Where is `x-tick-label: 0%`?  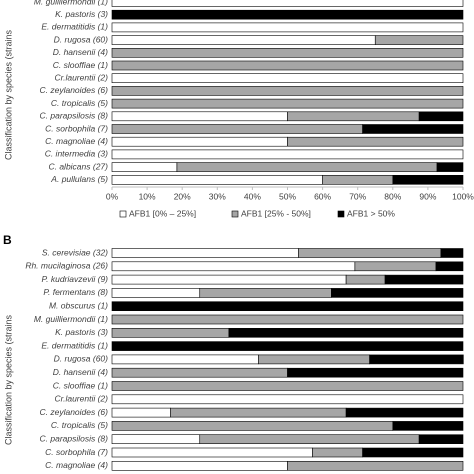
x-tick-label: 0% is located at coordinates (112, 196).